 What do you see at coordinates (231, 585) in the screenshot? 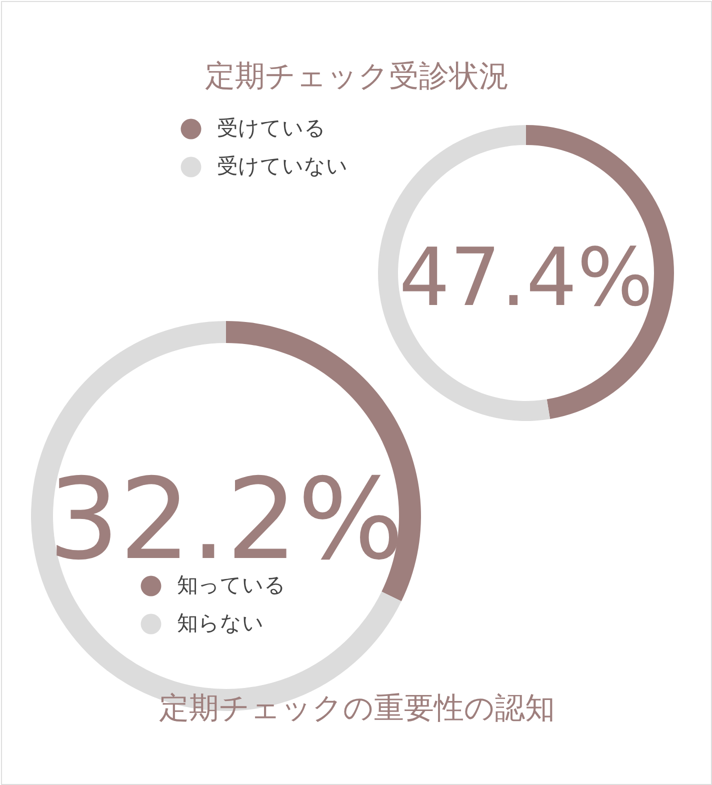
I see `legend-label: 知っている` at bounding box center [231, 585].